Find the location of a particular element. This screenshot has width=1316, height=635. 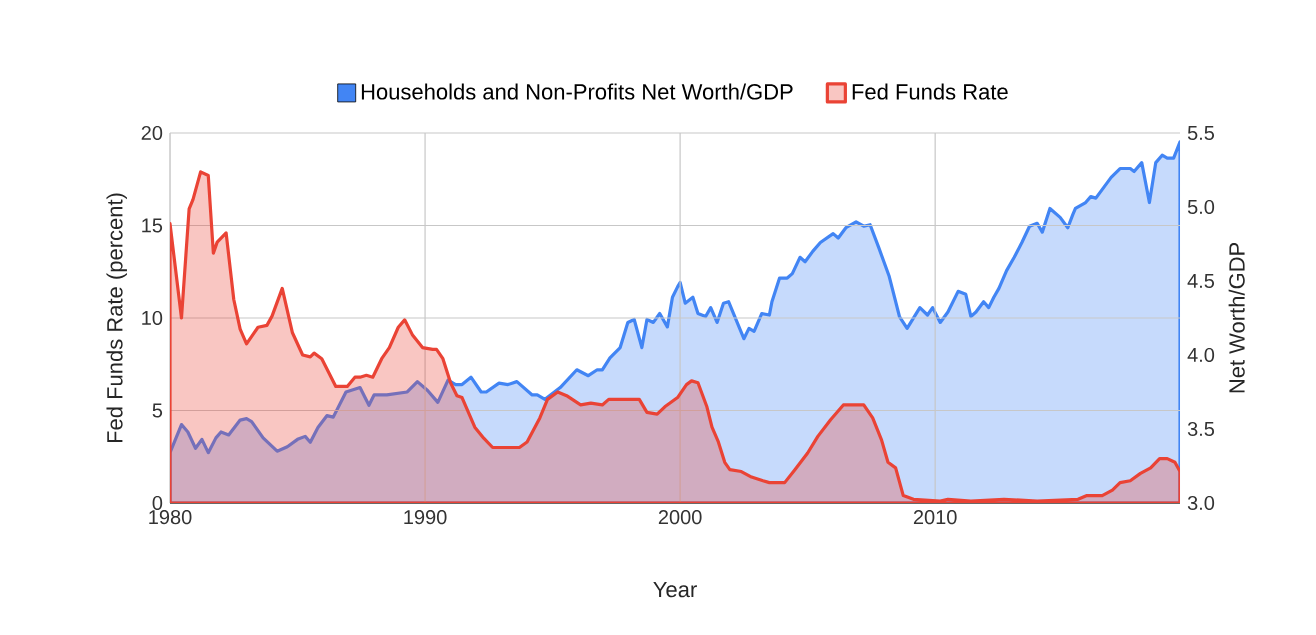

y-axis-title: Fed Funds Rate (percent) is located at coordinates (116, 318).